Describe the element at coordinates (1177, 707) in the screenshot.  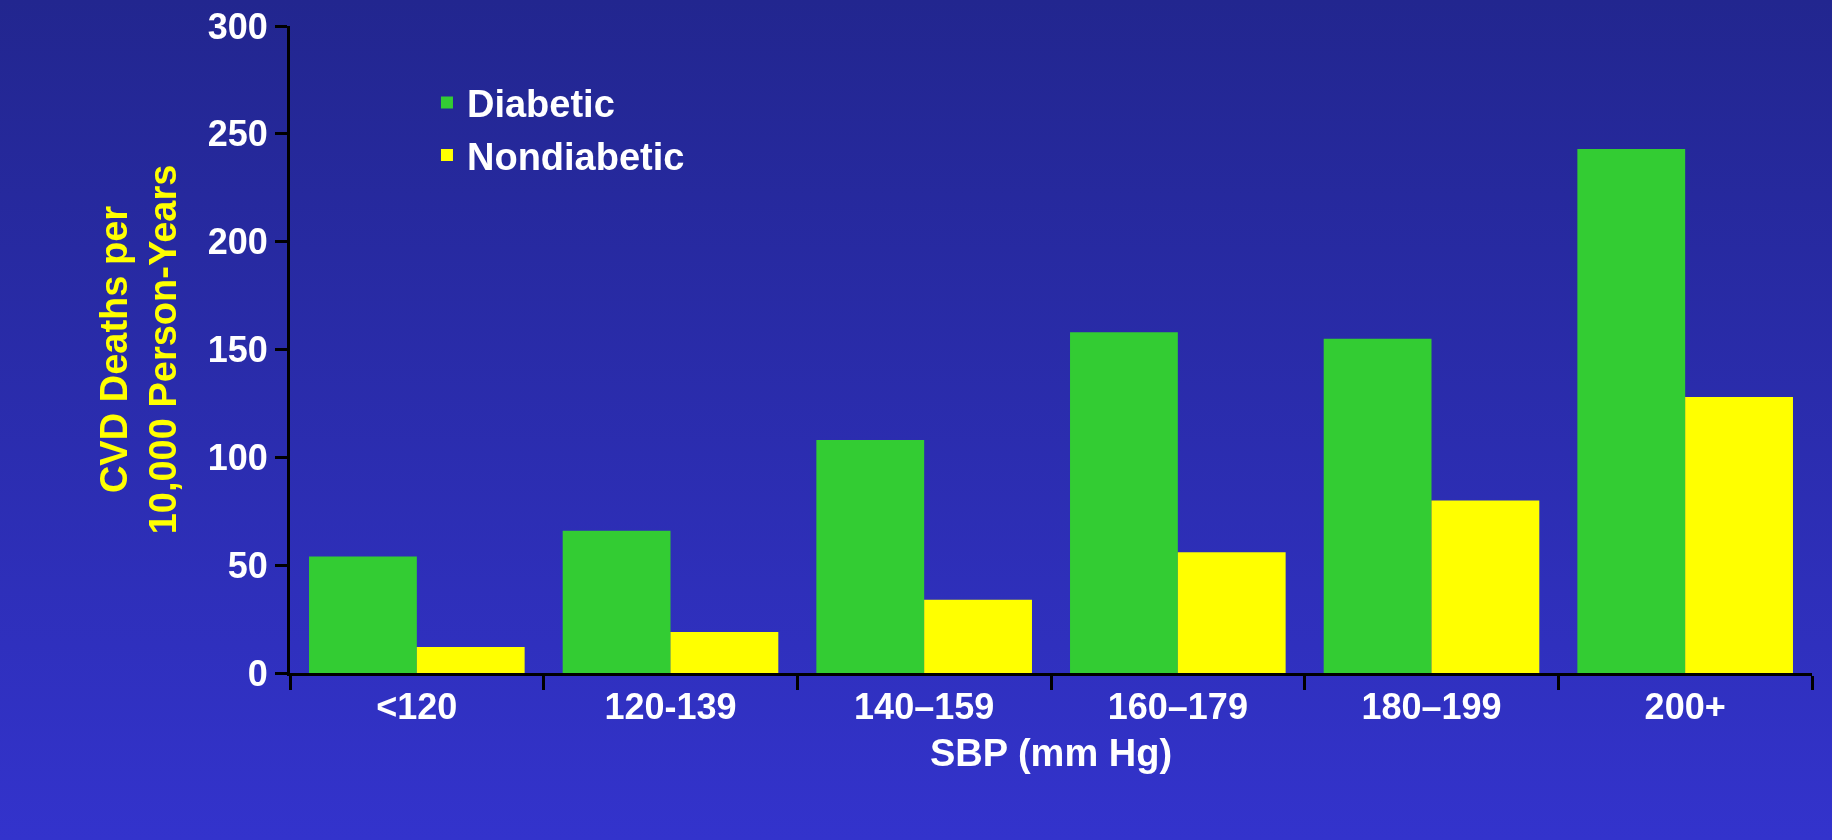
I see `x-tick-label: 160–179` at that location.